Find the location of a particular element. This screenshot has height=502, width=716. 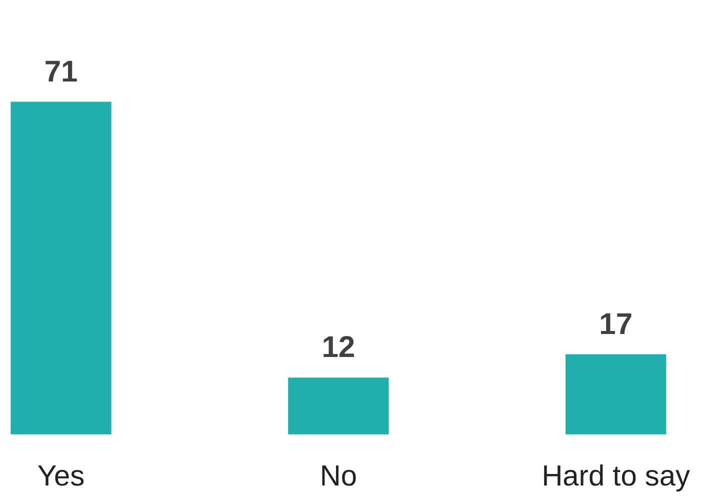

data-label: 71 is located at coordinates (61, 71).